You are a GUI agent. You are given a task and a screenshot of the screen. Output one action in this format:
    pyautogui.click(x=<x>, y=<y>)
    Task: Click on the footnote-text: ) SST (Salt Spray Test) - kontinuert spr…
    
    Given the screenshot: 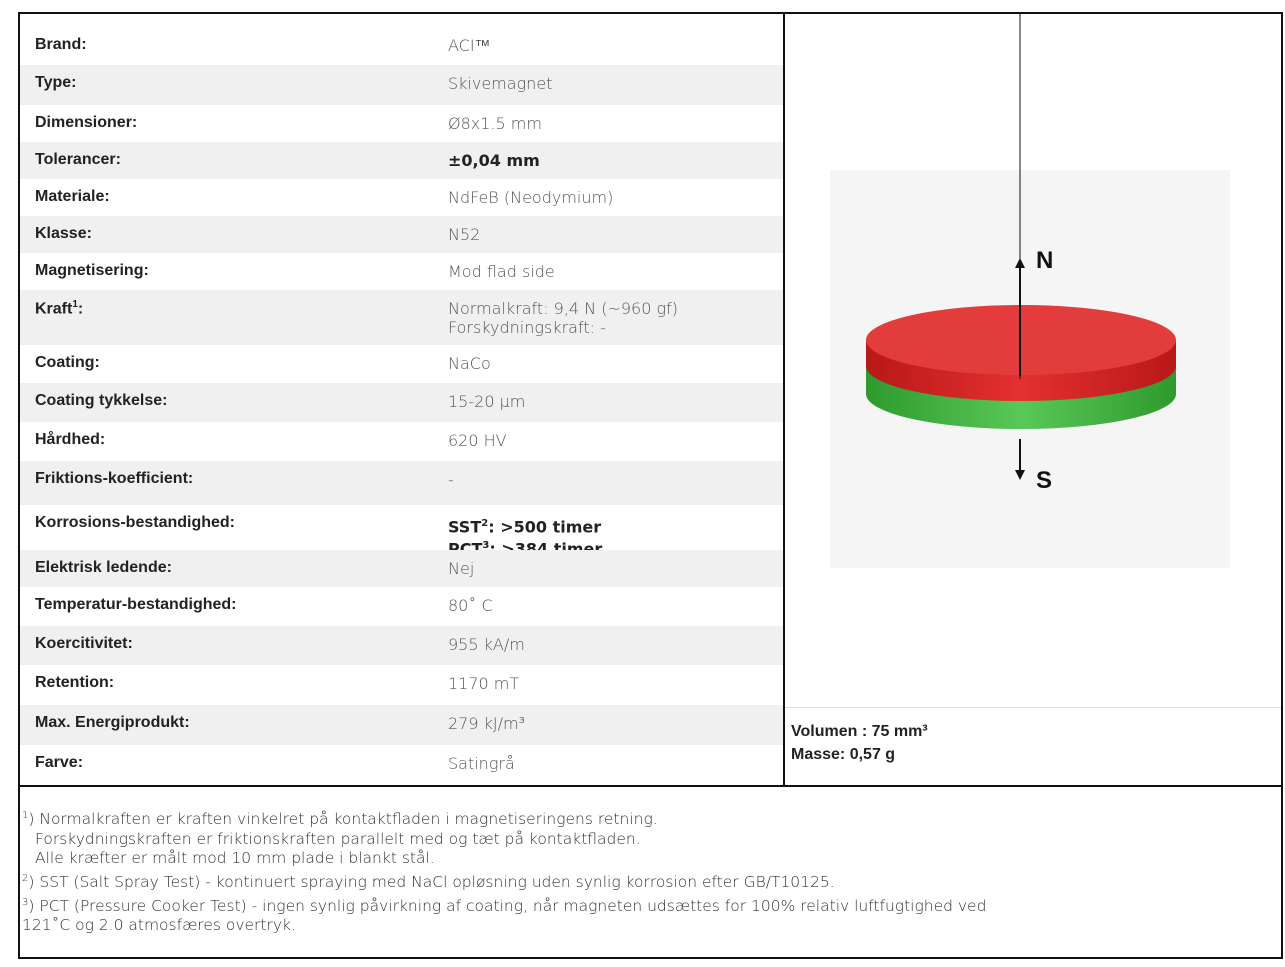 What is the action you would take?
    pyautogui.click(x=431, y=882)
    